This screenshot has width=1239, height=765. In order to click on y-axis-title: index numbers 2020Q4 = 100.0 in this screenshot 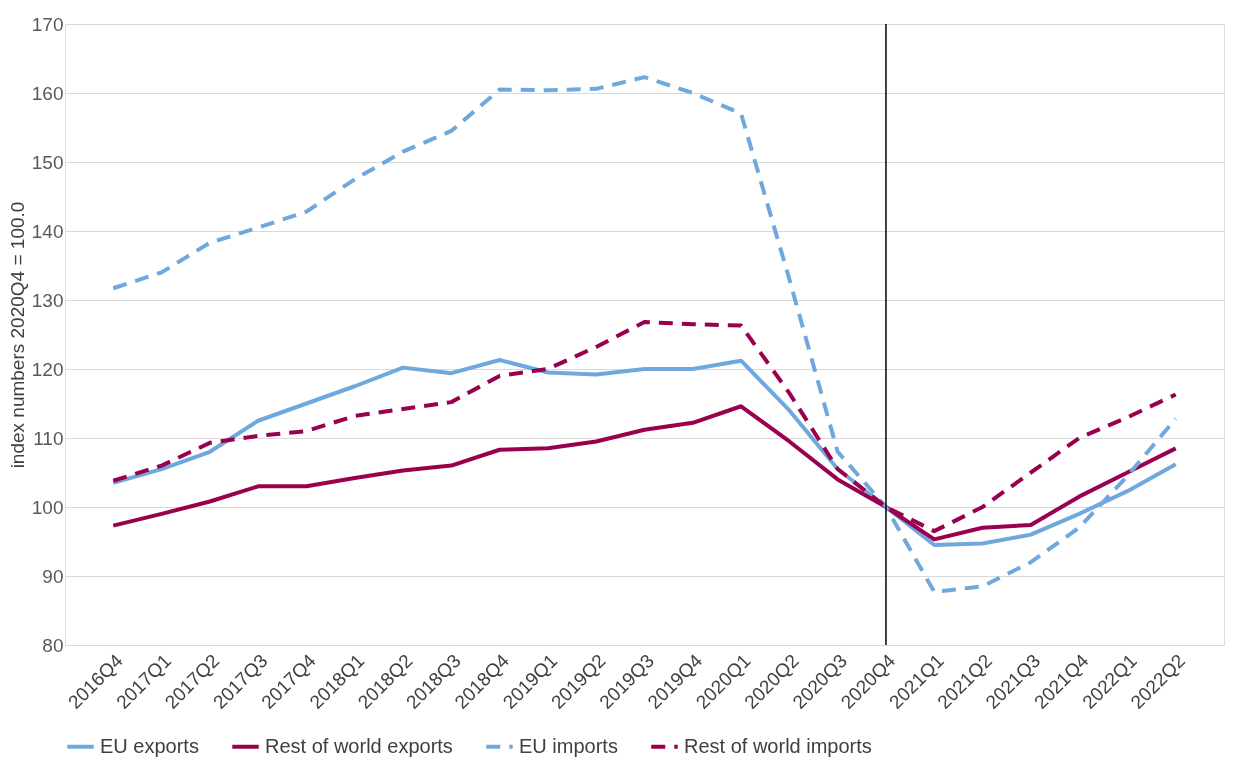, I will do `click(17, 335)`.